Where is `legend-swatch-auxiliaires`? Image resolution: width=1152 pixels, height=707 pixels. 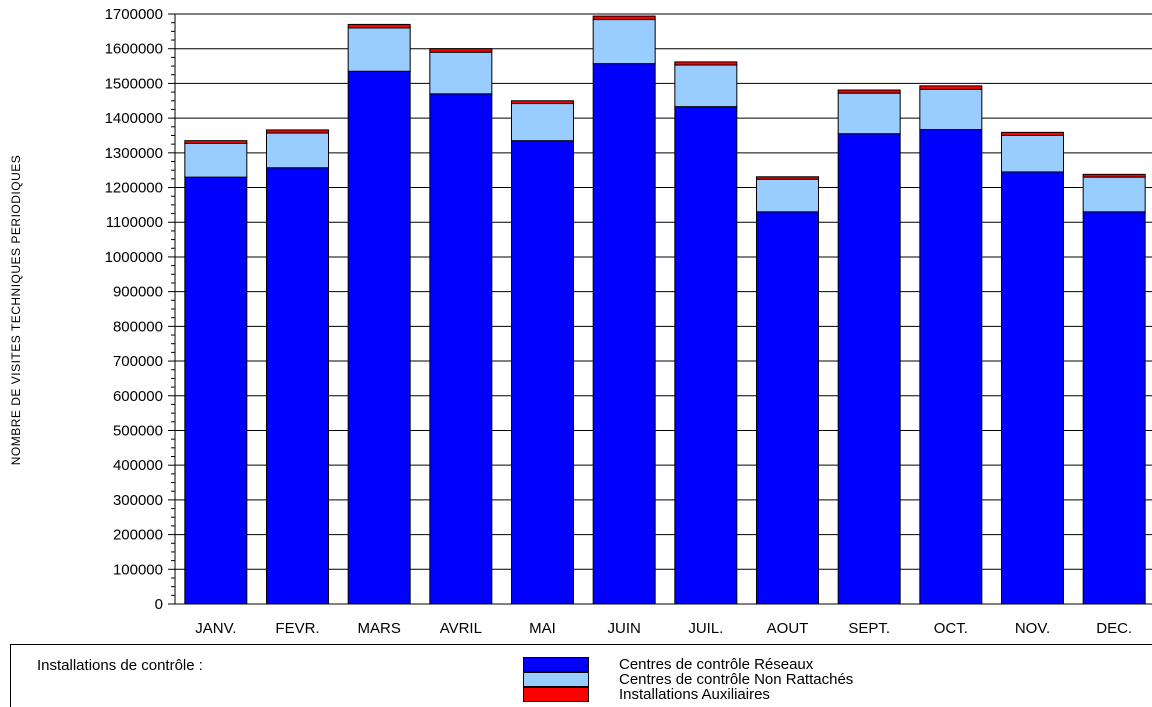
legend-swatch-auxiliaires is located at coordinates (556, 694).